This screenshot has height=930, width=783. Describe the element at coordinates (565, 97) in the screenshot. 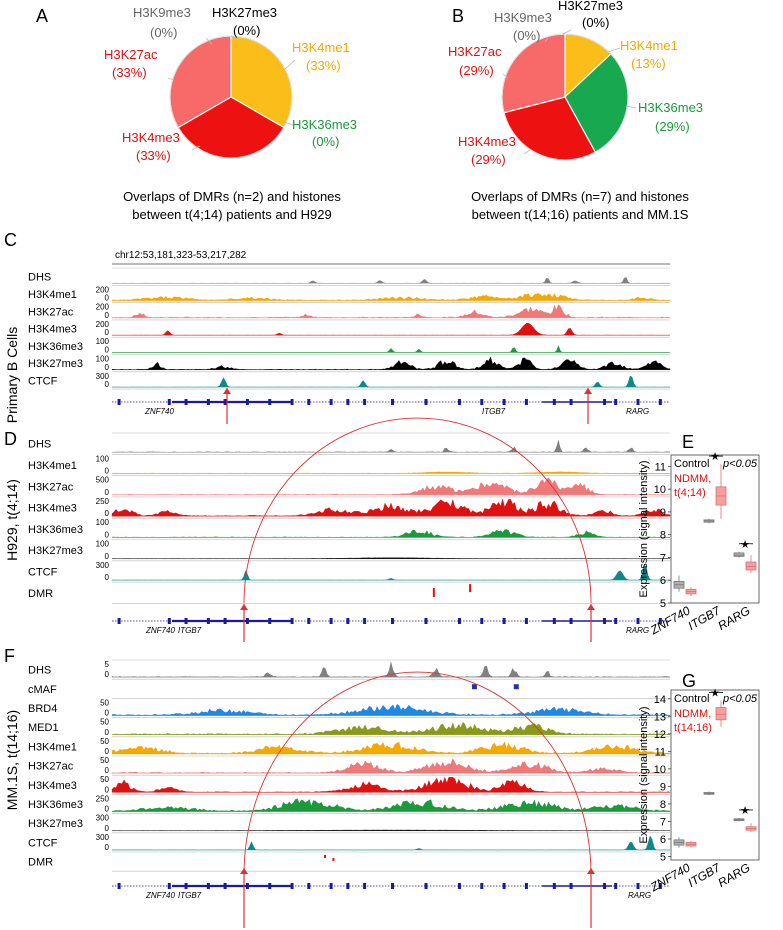

I see `pie-outline` at that location.